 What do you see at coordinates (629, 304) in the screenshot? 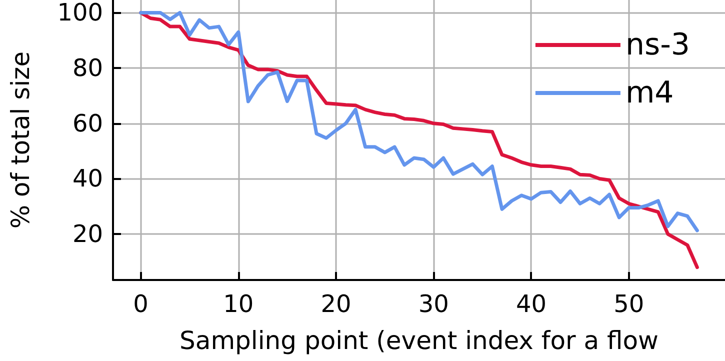
I see `x-tick-label: 50` at bounding box center [629, 304].